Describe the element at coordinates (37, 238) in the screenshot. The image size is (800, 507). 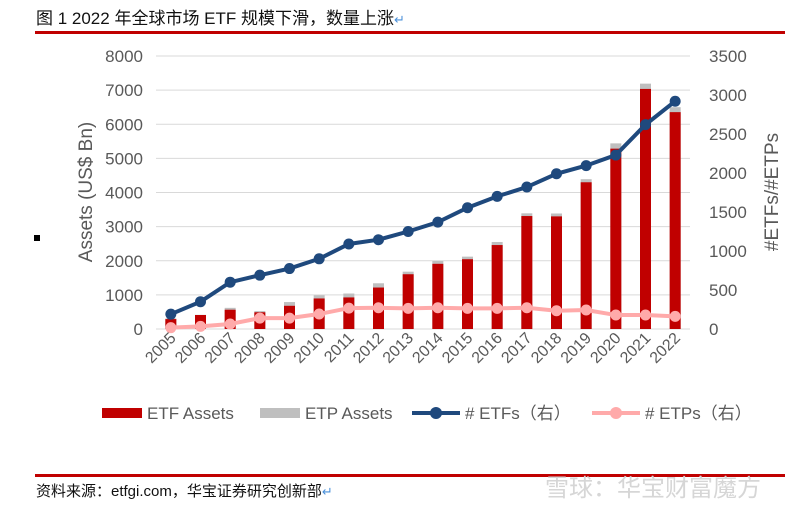
I see `bullet-mark` at that location.